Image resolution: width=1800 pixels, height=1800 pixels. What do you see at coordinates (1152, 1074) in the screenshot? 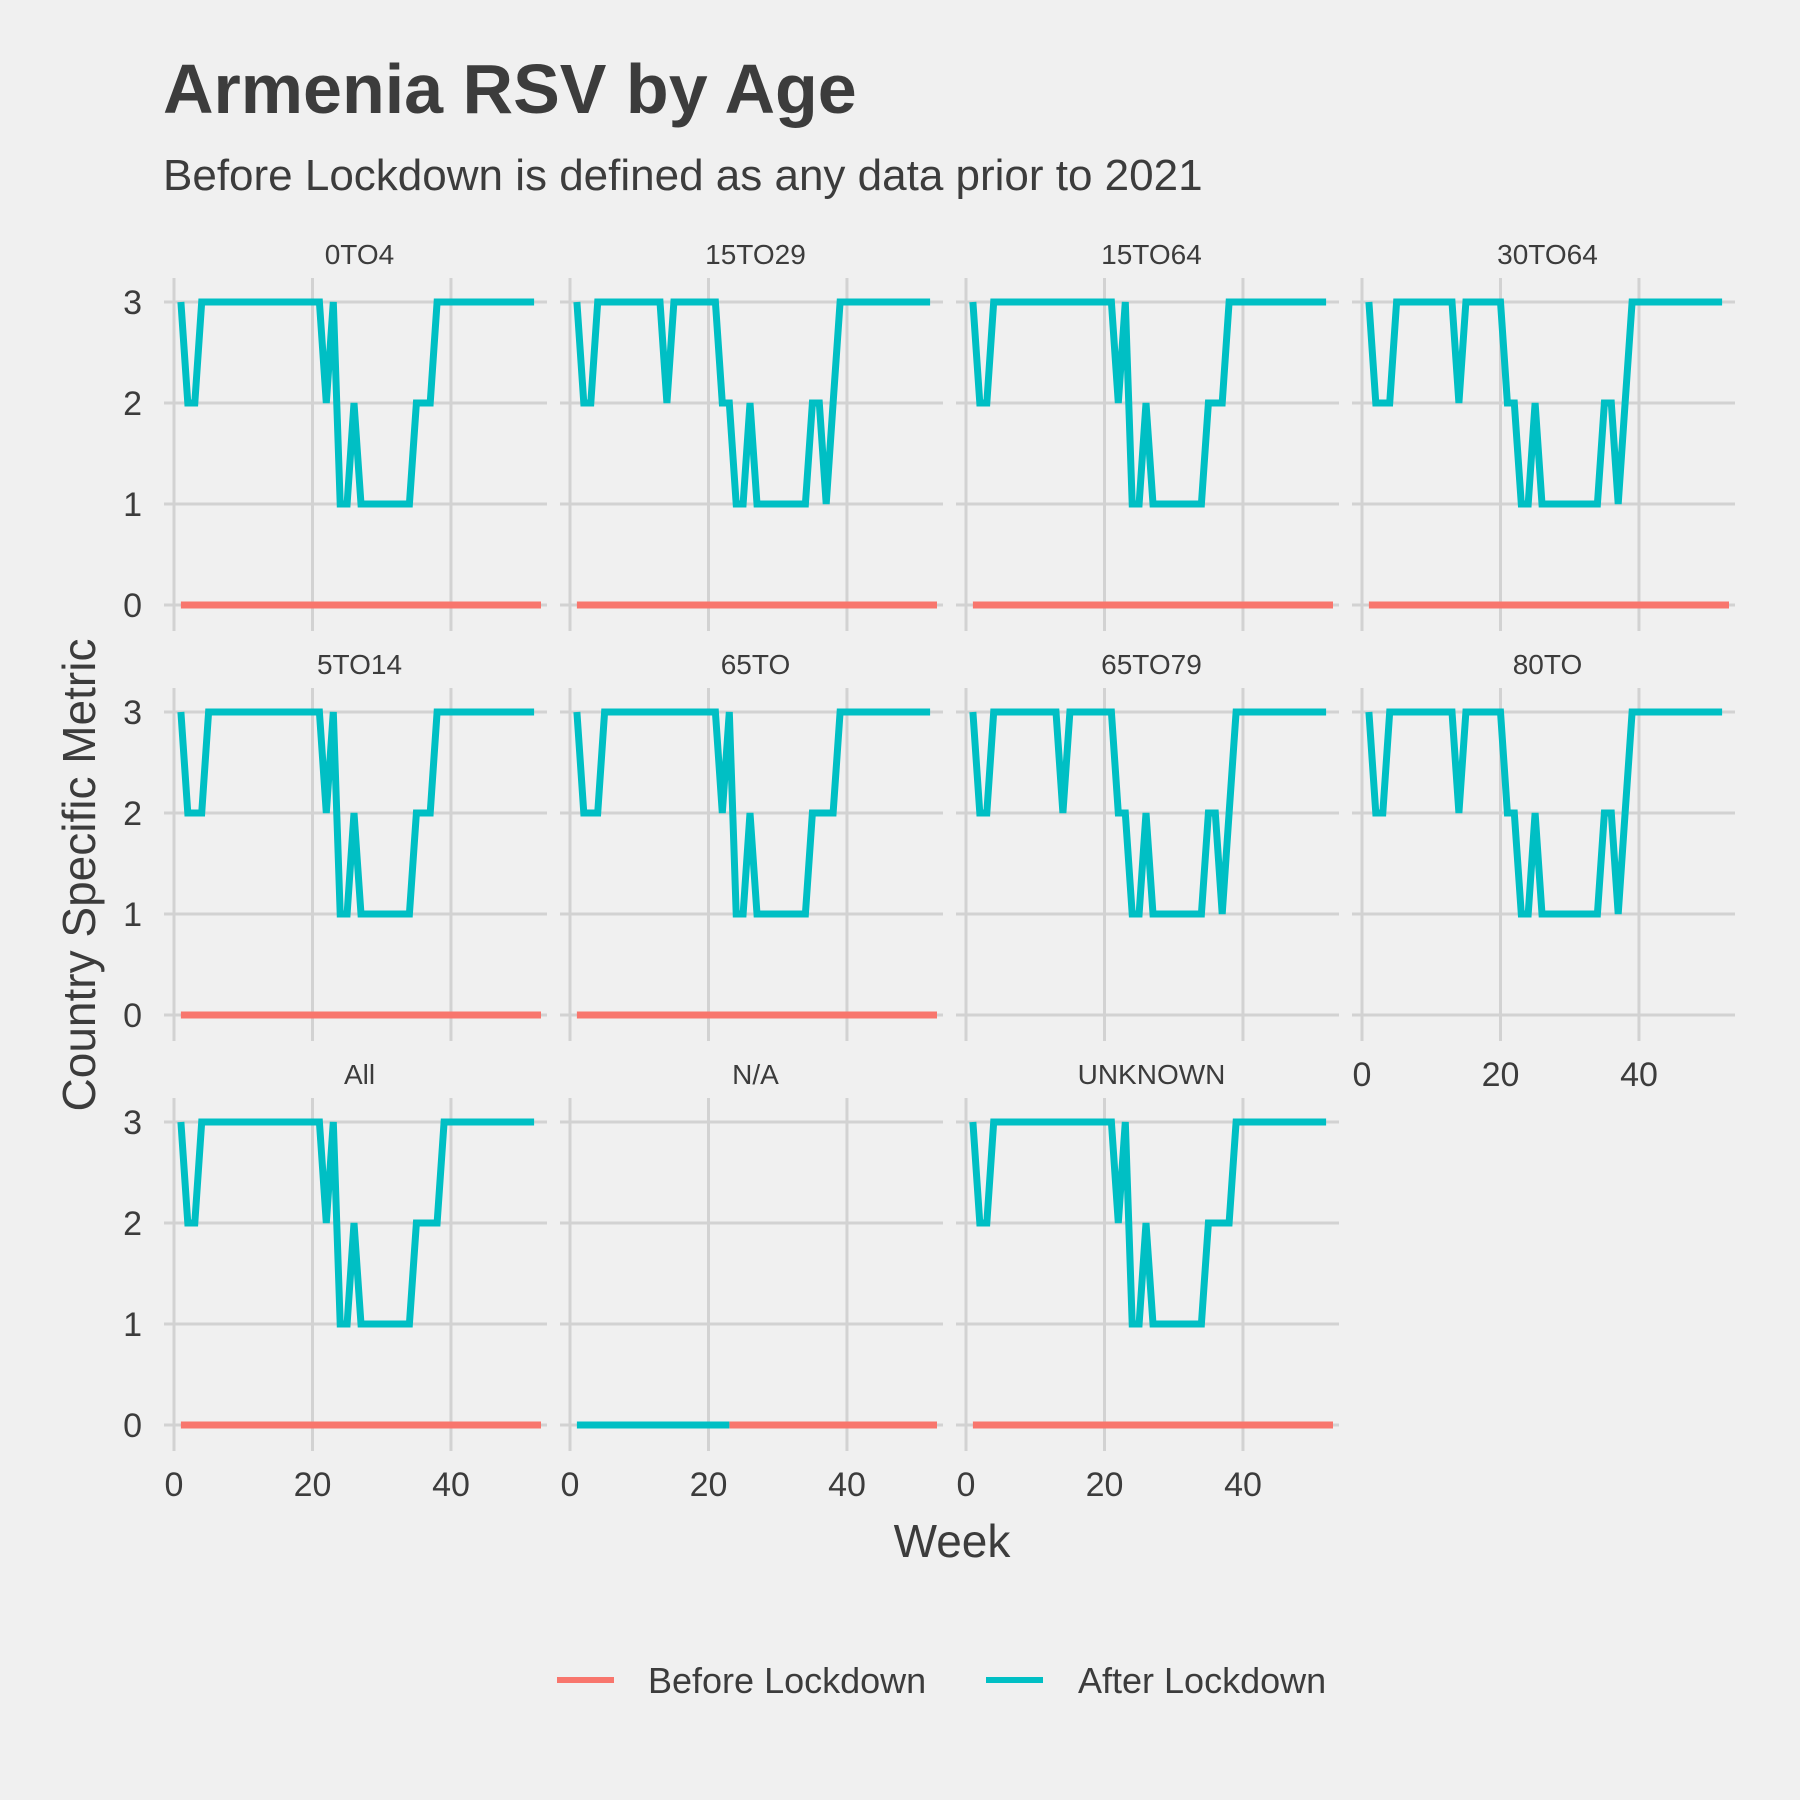
I see `facet-strip-label: UNKNOWN` at bounding box center [1152, 1074].